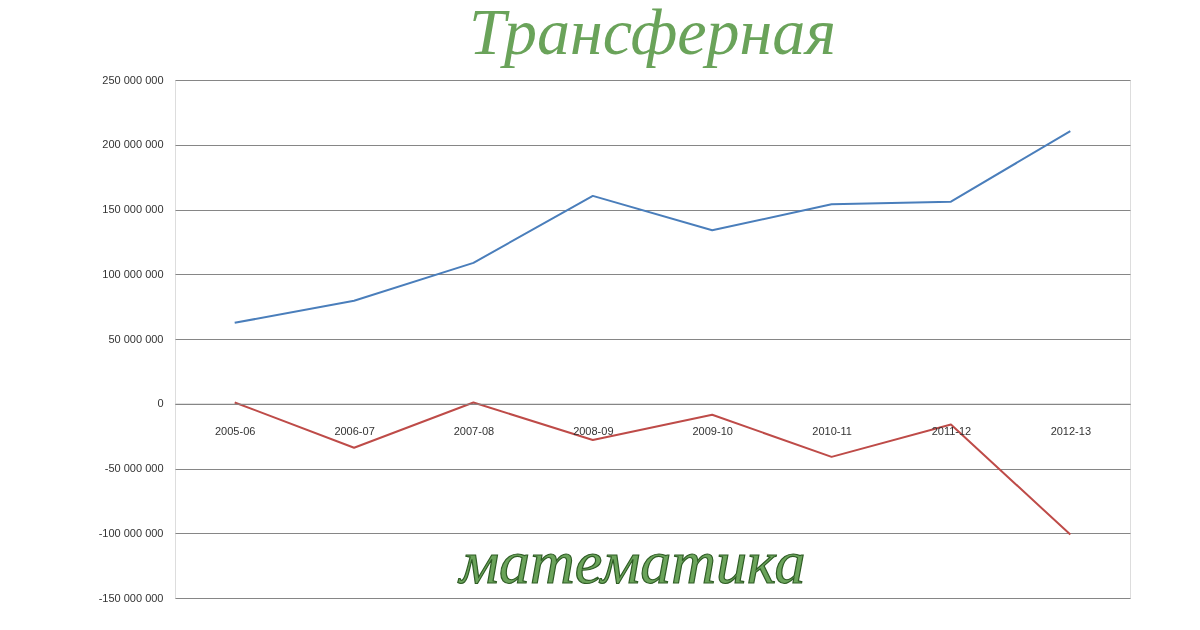  What do you see at coordinates (832, 431) in the screenshot?
I see `x-tick-label: 2010-11` at bounding box center [832, 431].